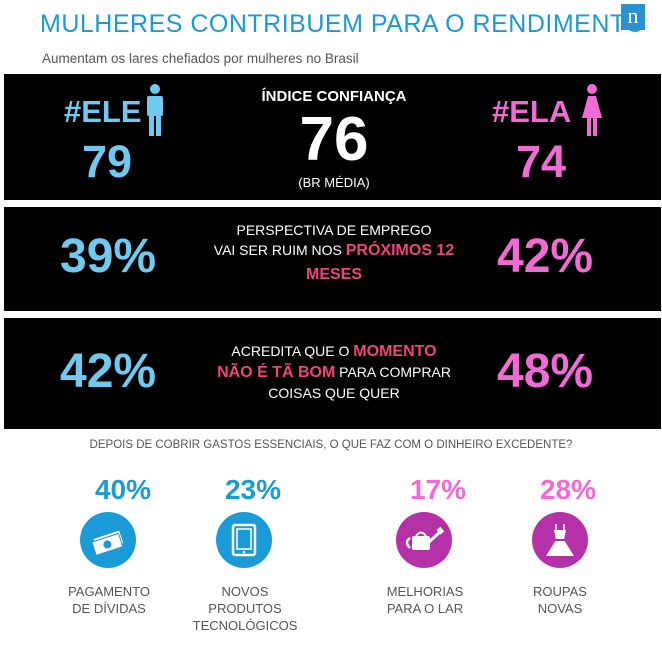 This screenshot has width=662, height=653. I want to click on male-figure-icon, so click(155, 110).